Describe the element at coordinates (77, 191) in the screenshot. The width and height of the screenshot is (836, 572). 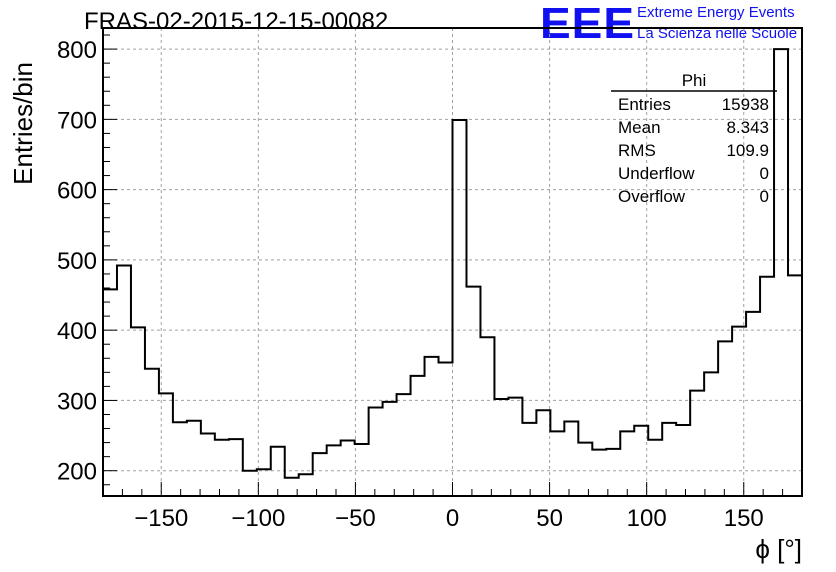
I see `y-tick-label: 600` at that location.